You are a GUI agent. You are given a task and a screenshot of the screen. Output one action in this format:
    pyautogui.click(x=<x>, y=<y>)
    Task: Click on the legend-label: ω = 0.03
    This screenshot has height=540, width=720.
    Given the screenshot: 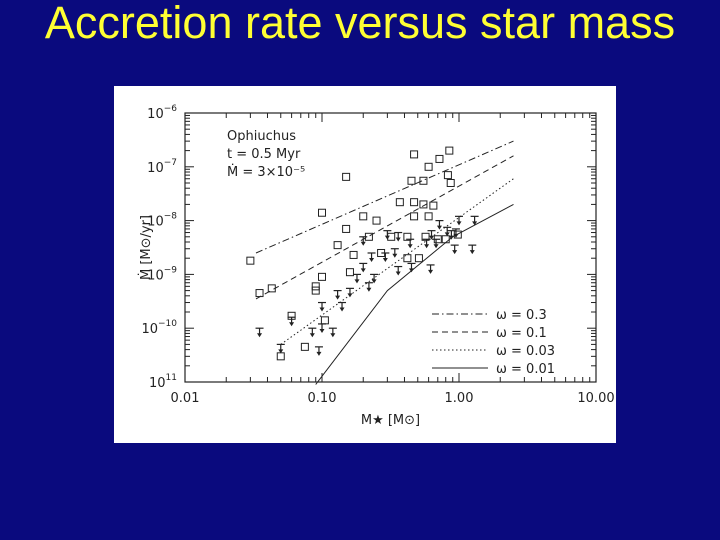 What is the action you would take?
    pyautogui.click(x=525, y=351)
    